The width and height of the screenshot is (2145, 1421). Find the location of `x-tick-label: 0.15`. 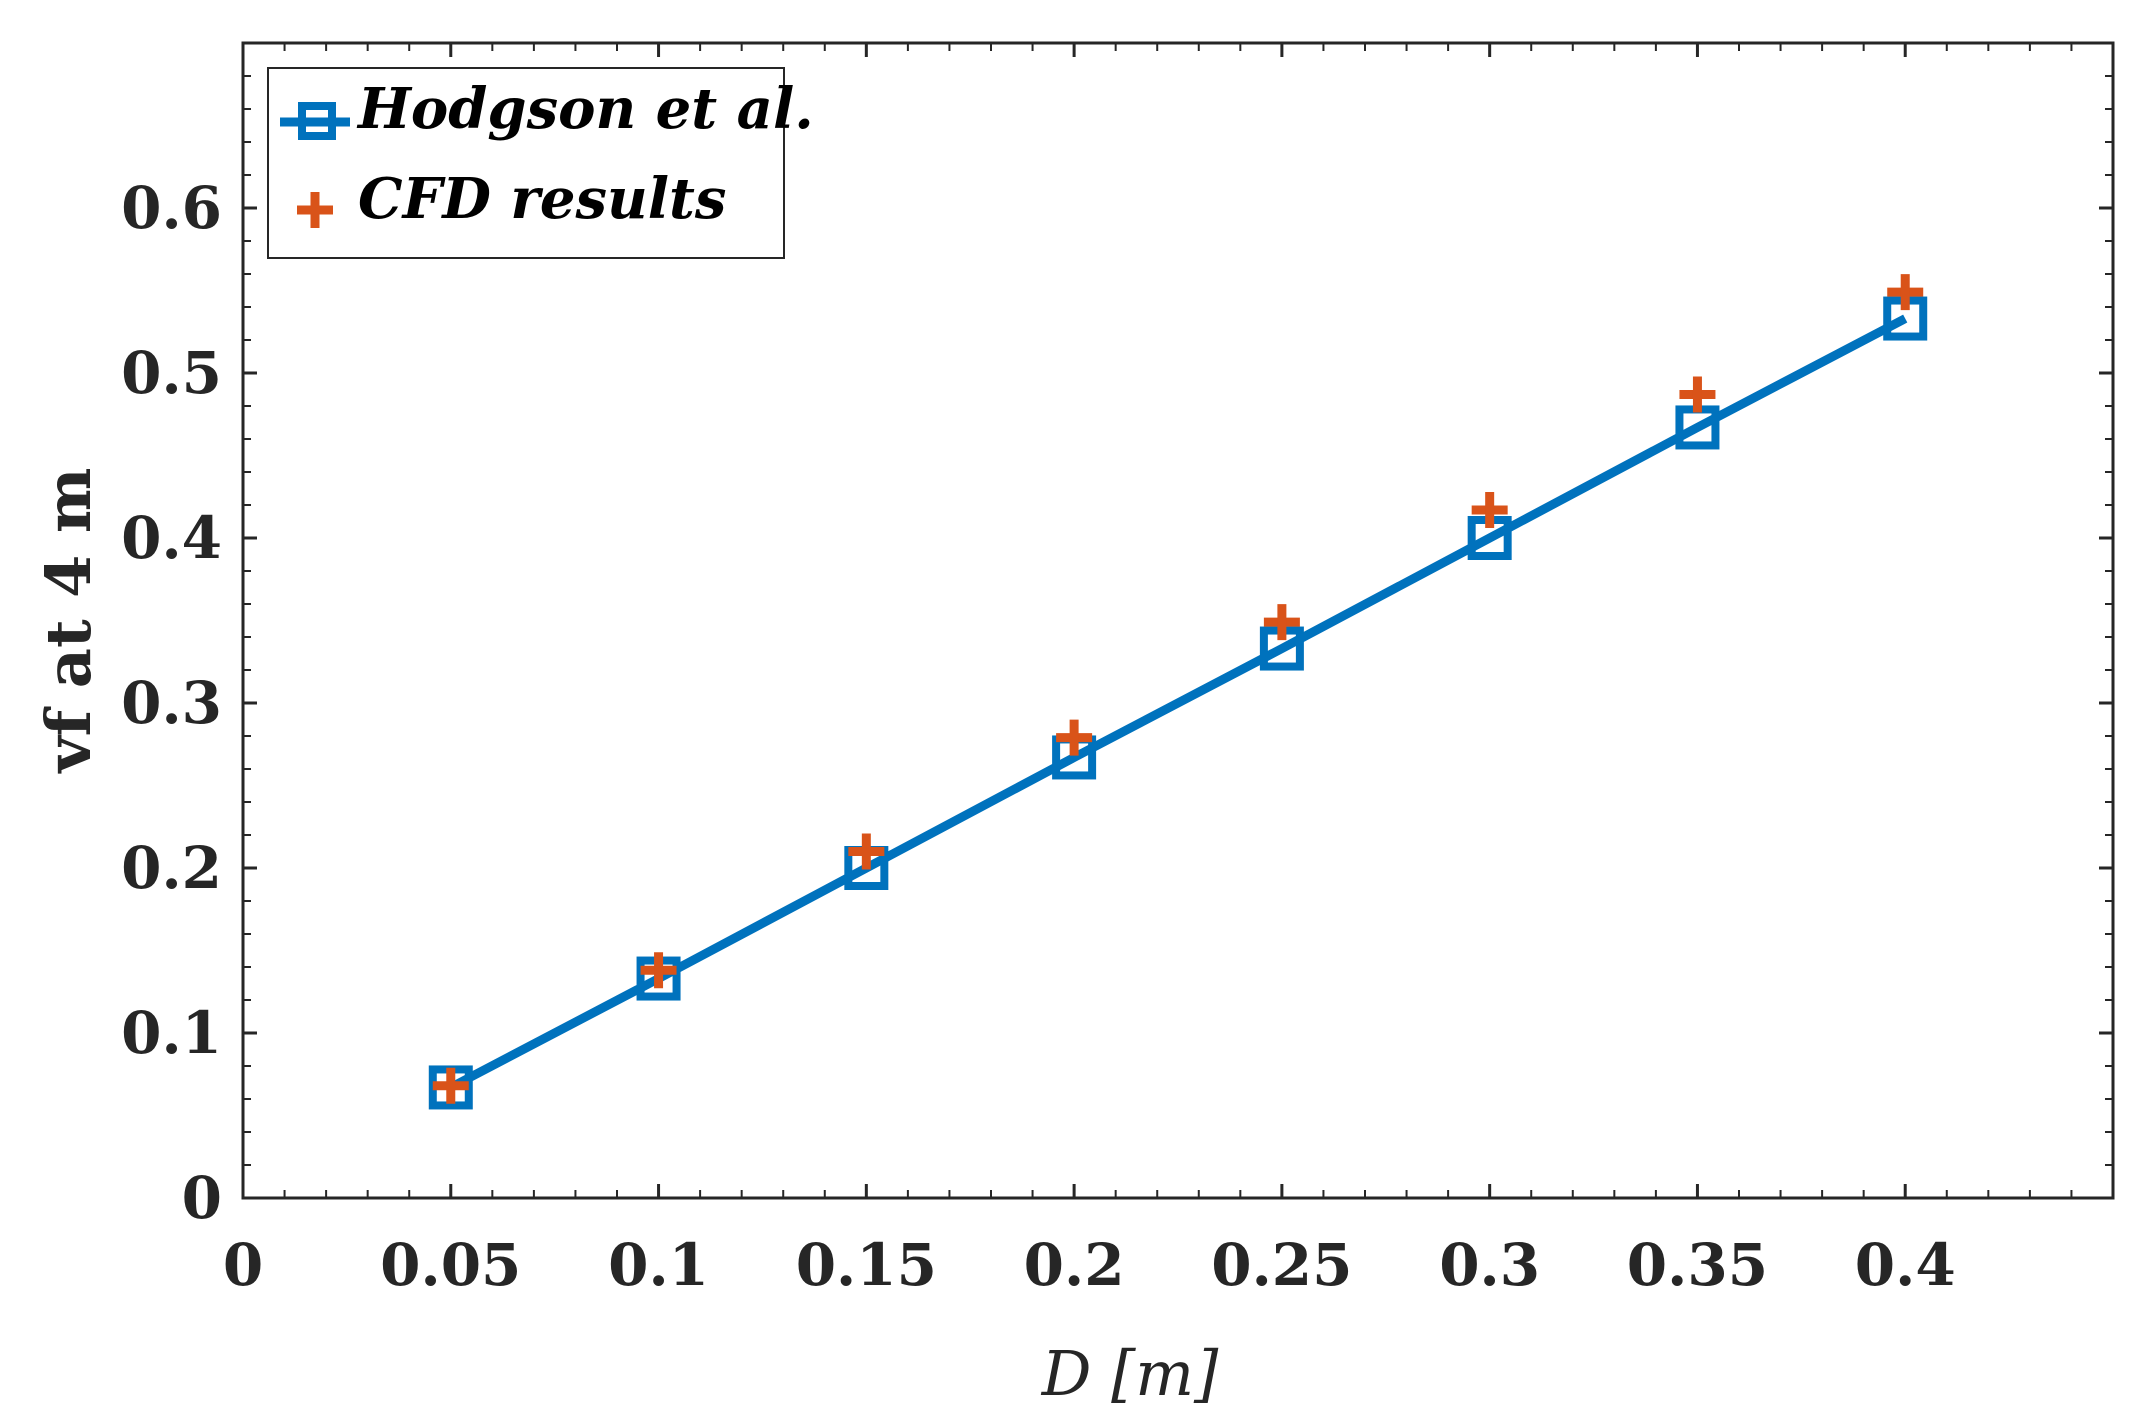

x-tick-label: 0.15 is located at coordinates (866, 1265).